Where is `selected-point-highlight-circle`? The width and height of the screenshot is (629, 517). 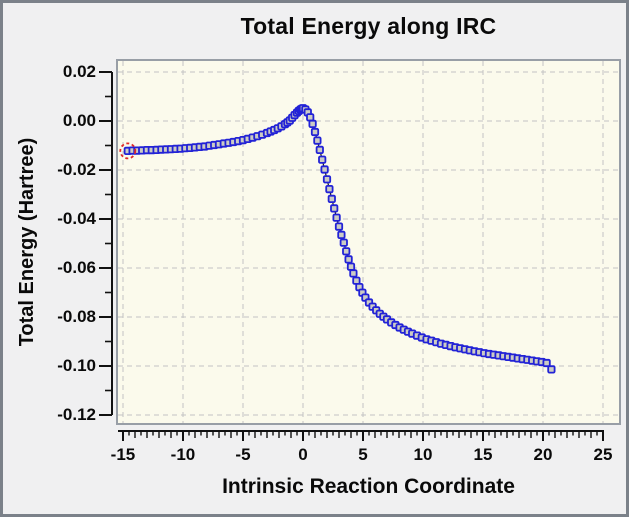 selected-point-highlight-circle is located at coordinates (128, 151).